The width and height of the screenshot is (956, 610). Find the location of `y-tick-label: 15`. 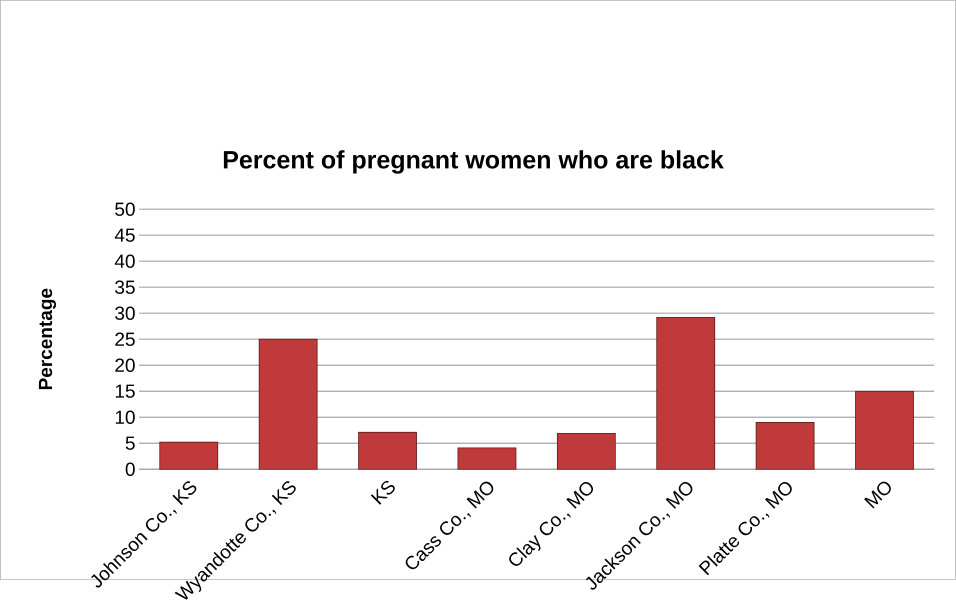

y-tick-label: 15 is located at coordinates (125, 391).